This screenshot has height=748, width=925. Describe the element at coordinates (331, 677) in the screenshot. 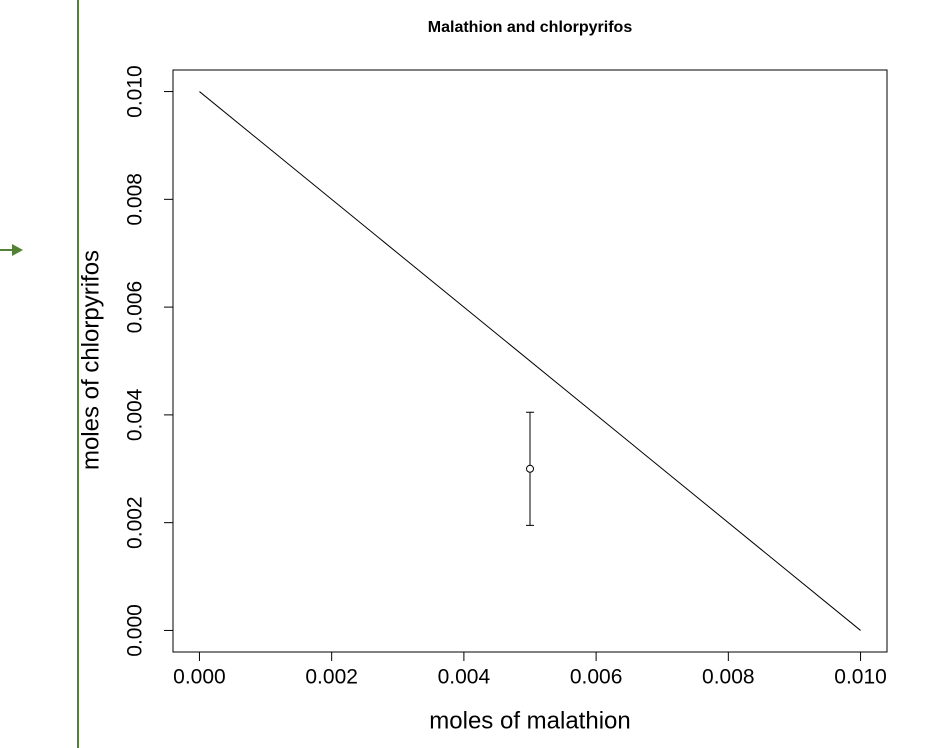

I see `x-tick-label: 0.002` at that location.